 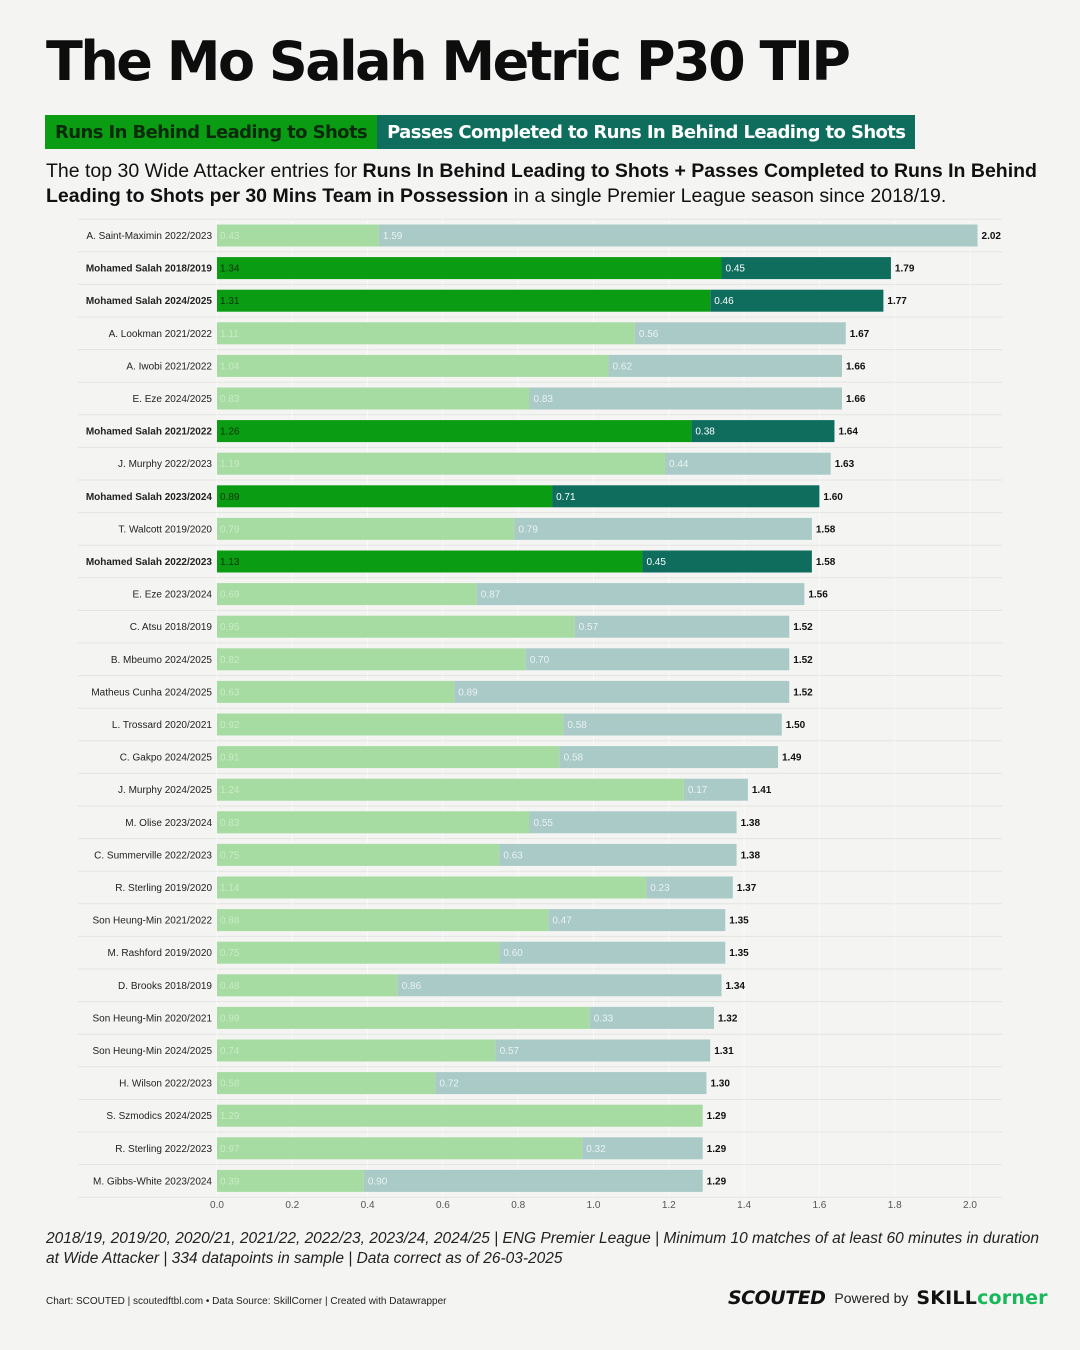 What do you see at coordinates (152, 921) in the screenshot?
I see `row-label: Son Heung-Min 2021/2022` at bounding box center [152, 921].